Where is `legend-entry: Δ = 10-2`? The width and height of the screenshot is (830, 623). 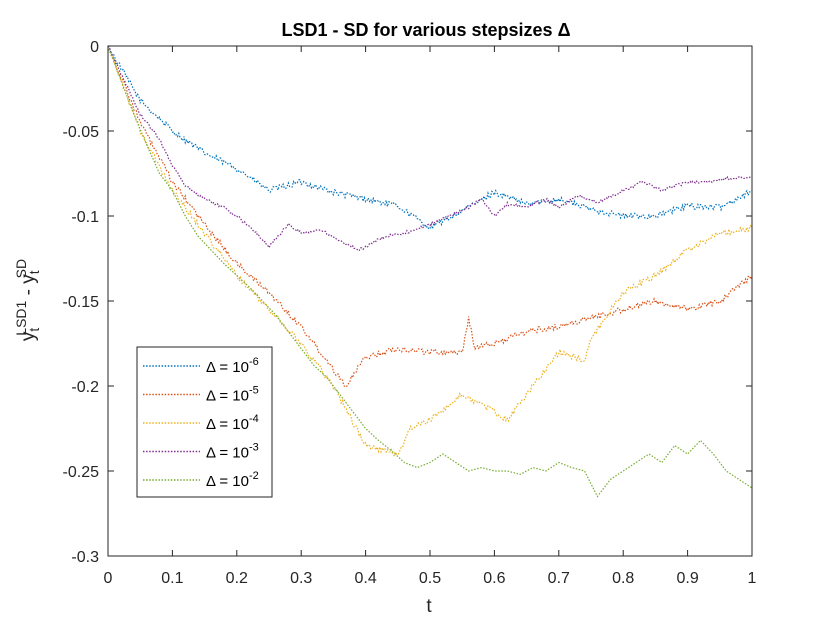
legend-entry: Δ = 10-2 is located at coordinates (232, 480).